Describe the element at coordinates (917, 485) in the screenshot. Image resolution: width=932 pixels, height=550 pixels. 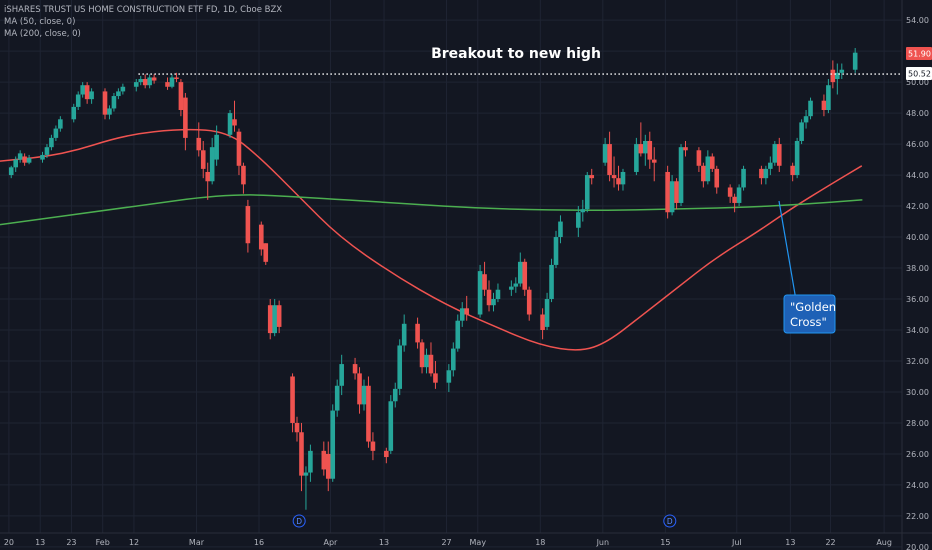
I see `y-tick-label-2: 24.00` at that location.